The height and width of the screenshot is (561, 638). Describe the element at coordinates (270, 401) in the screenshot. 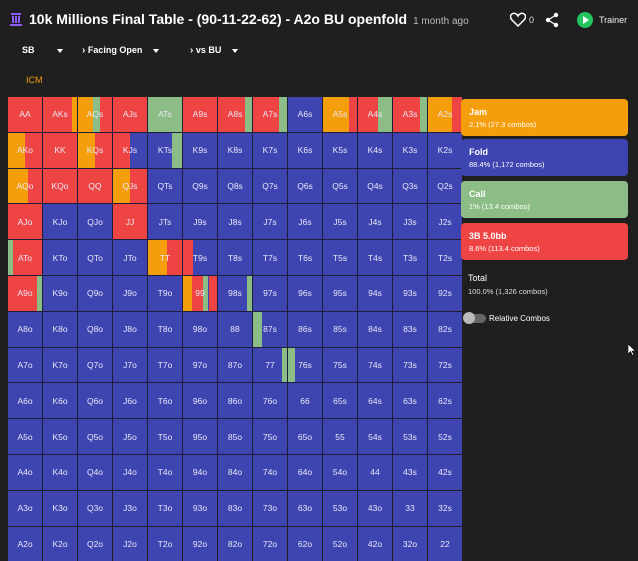

I see `hand-cell: 76o` at that location.